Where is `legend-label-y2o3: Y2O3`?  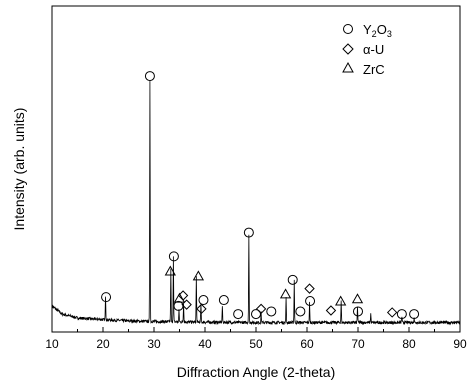 legend-label-y2o3: Y2O3 is located at coordinates (377, 30).